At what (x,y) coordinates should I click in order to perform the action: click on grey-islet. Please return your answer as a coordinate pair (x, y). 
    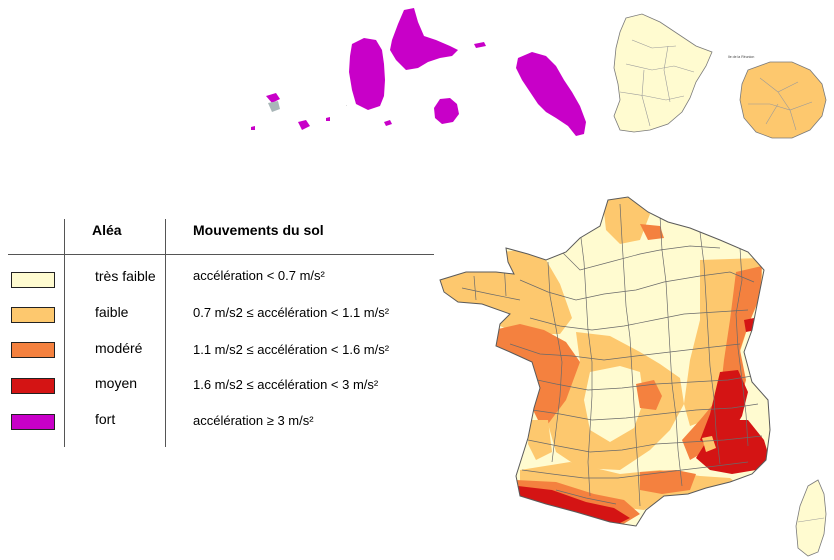
    Looking at the image, I should click on (274, 106).